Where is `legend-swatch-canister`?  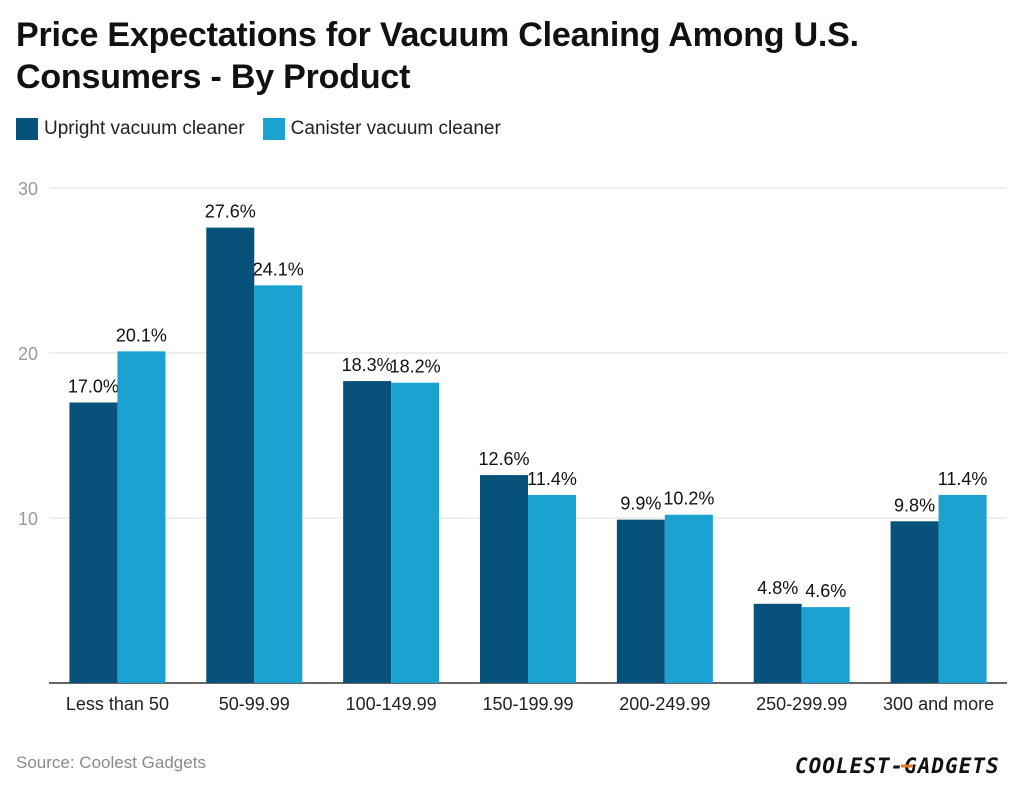 legend-swatch-canister is located at coordinates (273, 129).